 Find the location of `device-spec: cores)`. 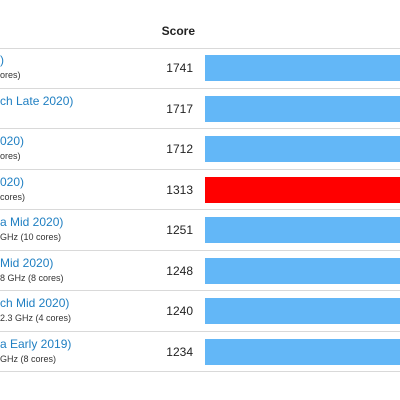

device-spec: cores) is located at coordinates (13, 196).